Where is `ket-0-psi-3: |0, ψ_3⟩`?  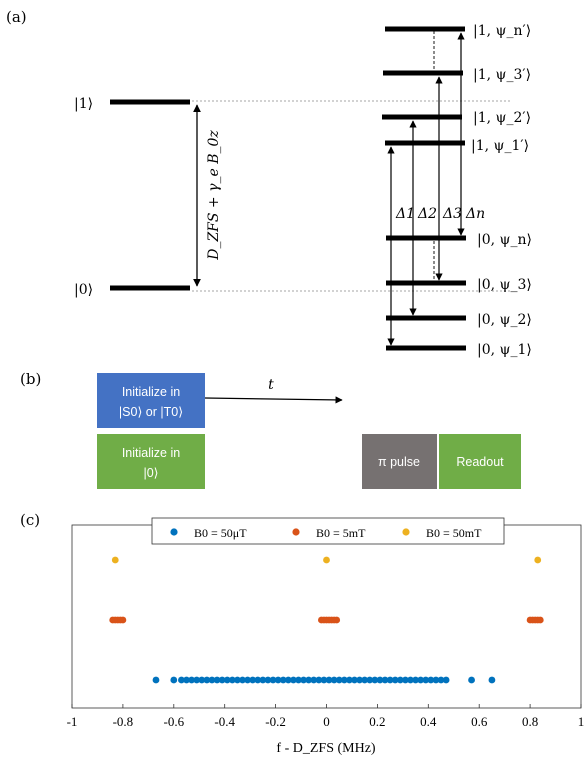
ket-0-psi-3: |0, ψ_3⟩ is located at coordinates (504, 285).